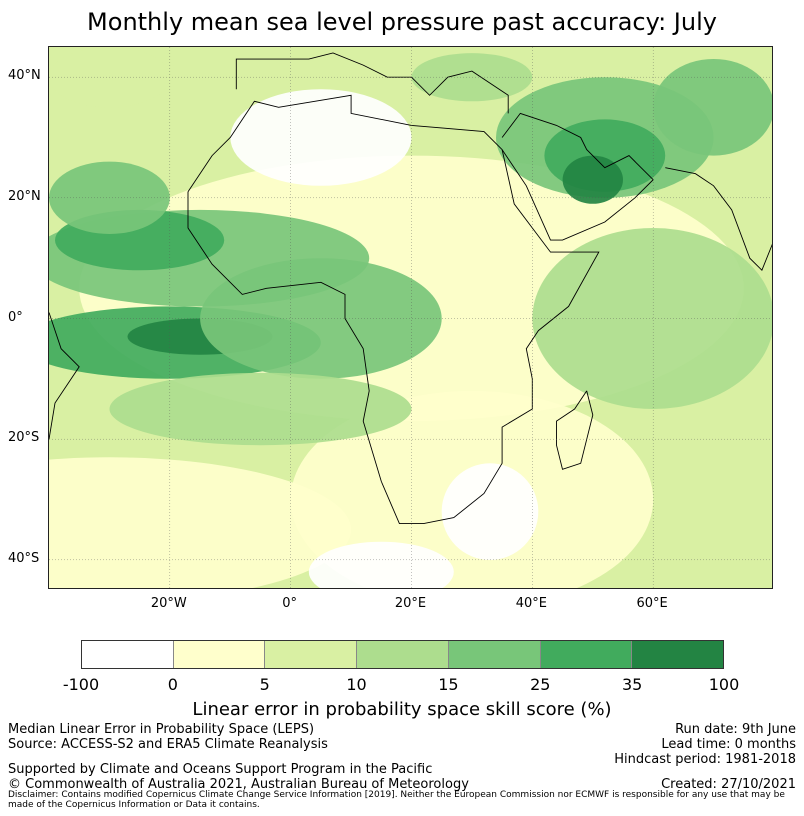 This screenshot has height=816, width=804. Describe the element at coordinates (81, 684) in the screenshot. I see `colorbar-tick-label: -100` at that location.